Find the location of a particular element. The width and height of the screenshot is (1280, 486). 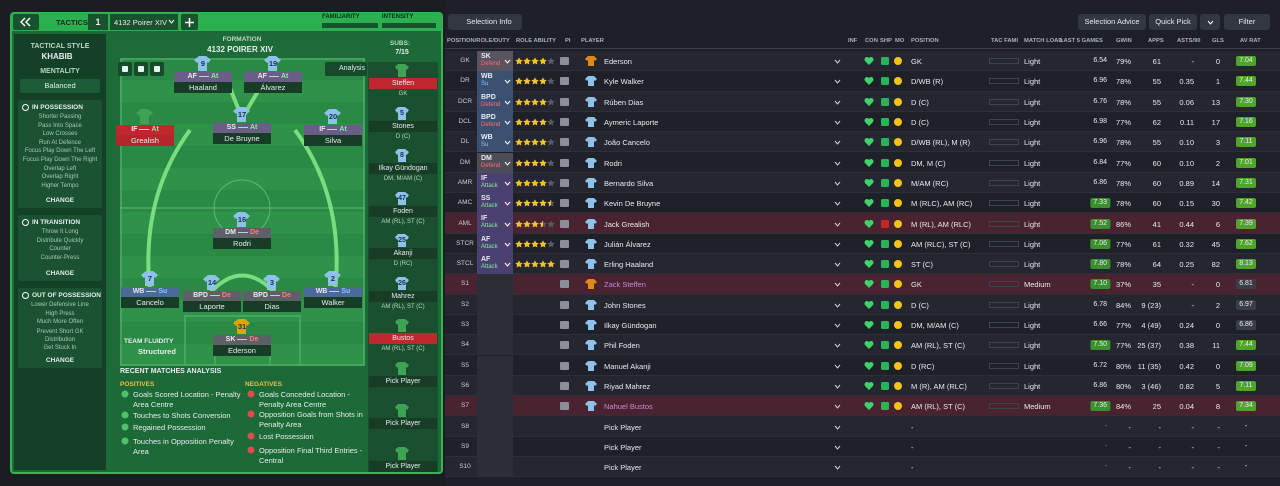

shirt-number: 9 is located at coordinates (203, 63).